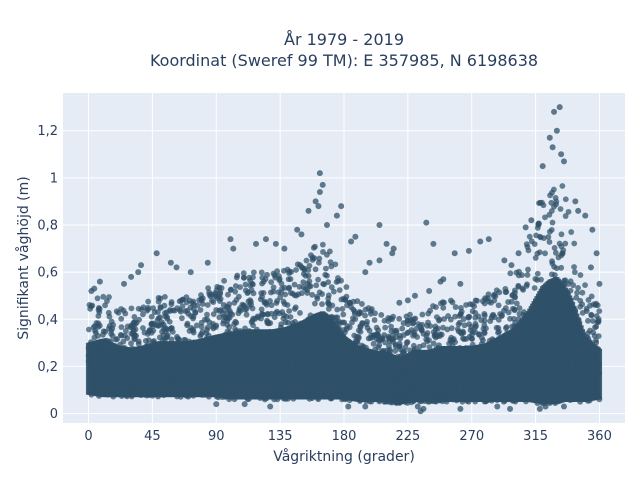 Image resolution: width=640 pixels, height=484 pixels. What do you see at coordinates (344, 456) in the screenshot?
I see `x-axis-title: Vågriktning (grader)` at bounding box center [344, 456].